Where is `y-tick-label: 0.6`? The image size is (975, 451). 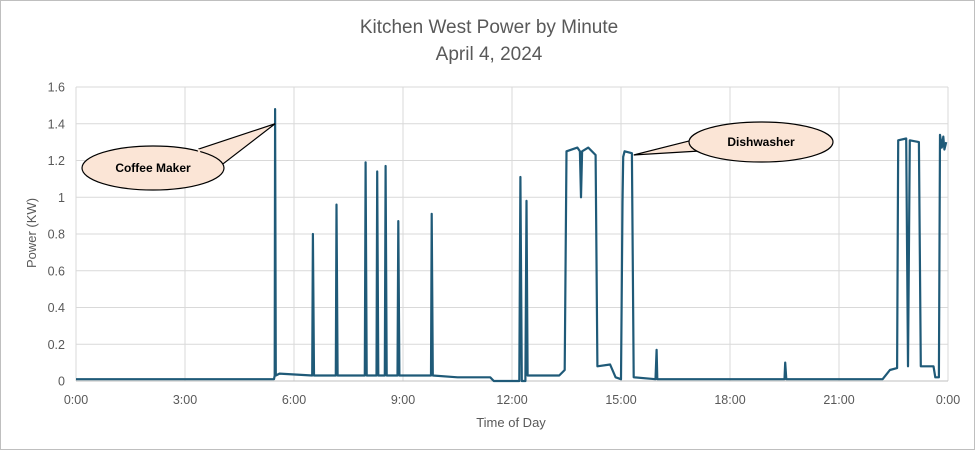 y-tick-label: 0.6 is located at coordinates (56, 271).